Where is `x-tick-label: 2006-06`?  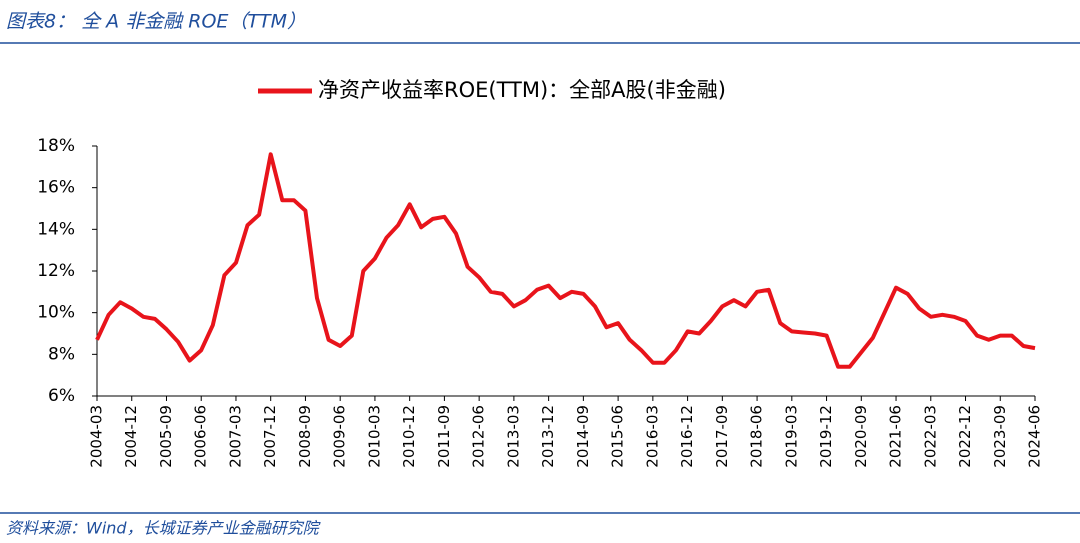
x-tick-label: 2006-06 is located at coordinates (201, 436).